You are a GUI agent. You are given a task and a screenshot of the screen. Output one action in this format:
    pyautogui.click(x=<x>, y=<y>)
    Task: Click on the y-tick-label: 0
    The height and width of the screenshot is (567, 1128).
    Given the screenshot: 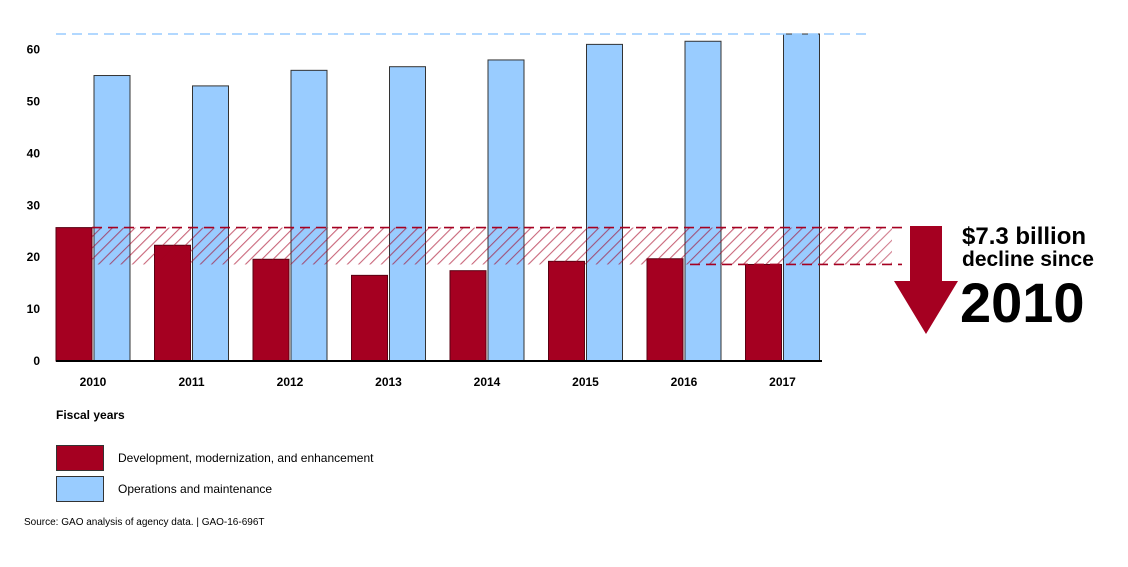 What is the action you would take?
    pyautogui.click(x=36, y=361)
    